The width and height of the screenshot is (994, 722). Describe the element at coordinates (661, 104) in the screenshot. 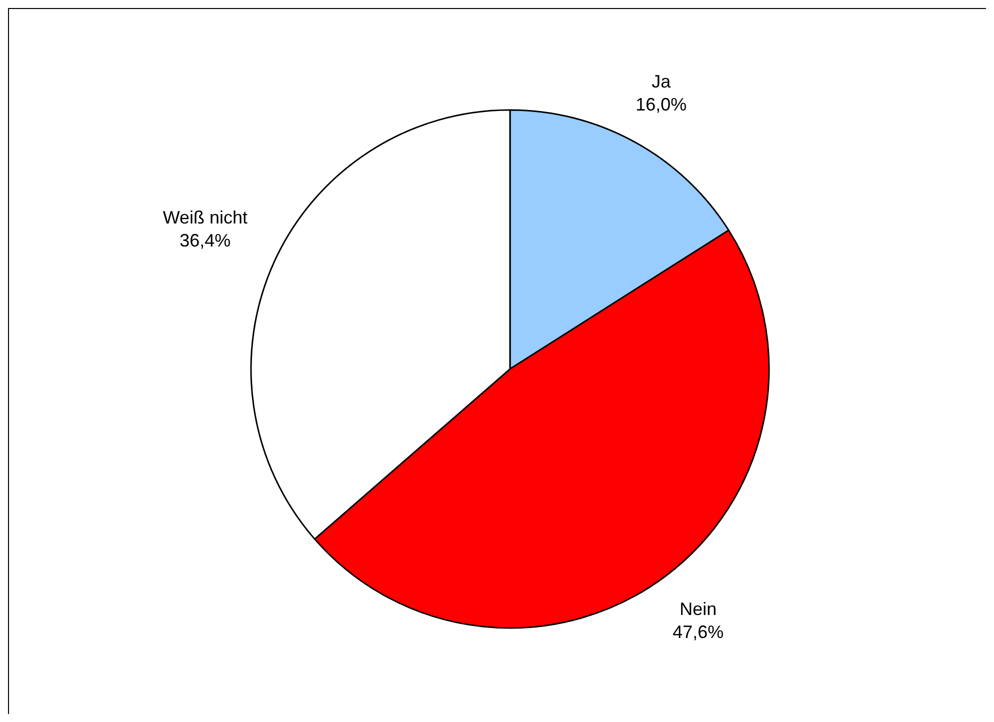

I see `data-label: 16,0%` at that location.